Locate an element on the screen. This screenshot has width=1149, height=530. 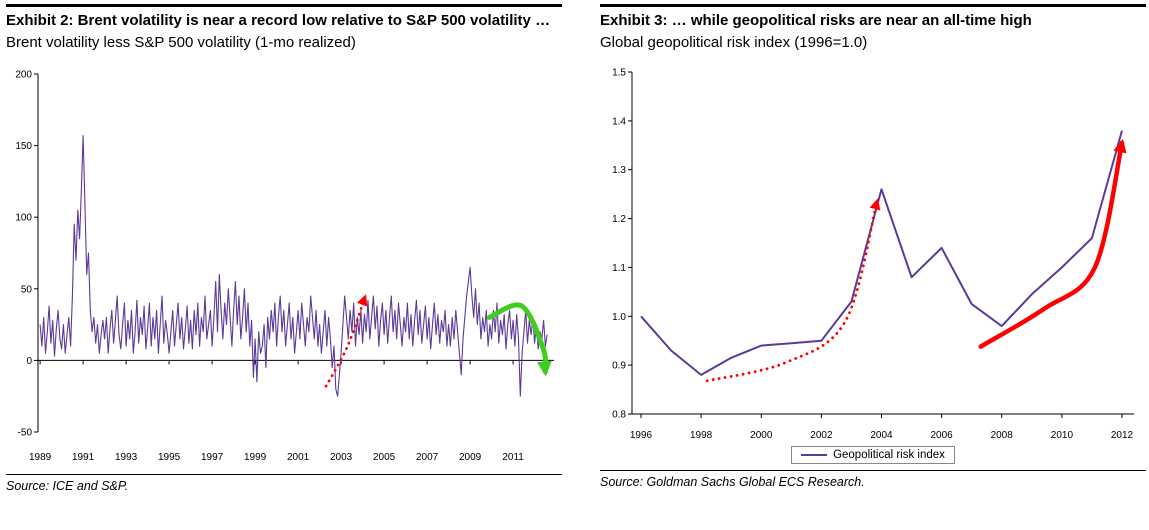
y-tick-label: 1.2 is located at coordinates (619, 219).